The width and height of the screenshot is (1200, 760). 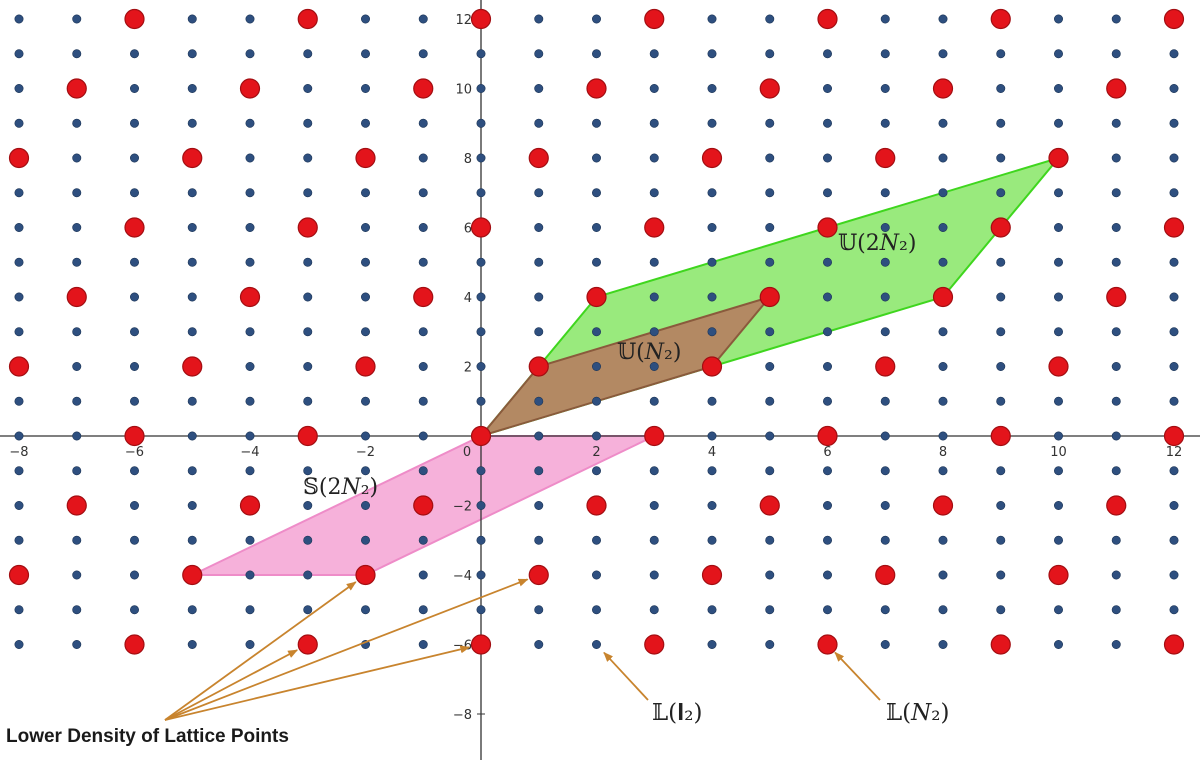 I want to click on x-tick-label: 8, so click(x=943, y=452).